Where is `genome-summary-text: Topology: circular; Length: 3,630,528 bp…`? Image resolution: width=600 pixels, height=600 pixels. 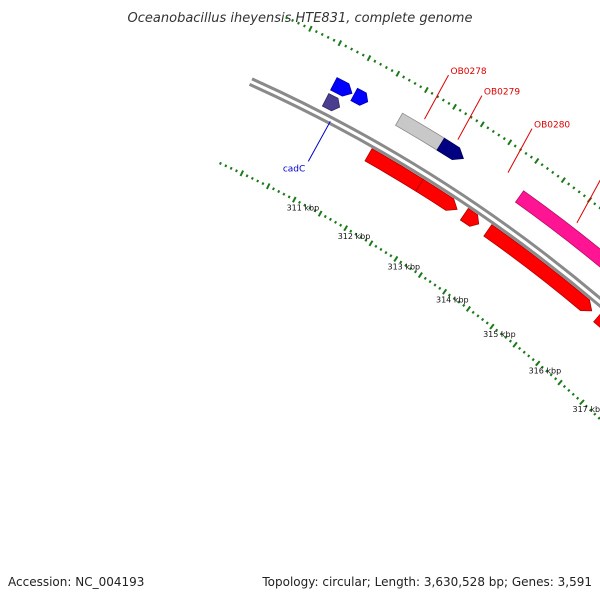
genome-summary-text: Topology: circular; Length: 3,630,528 bp… is located at coordinates (426, 582).